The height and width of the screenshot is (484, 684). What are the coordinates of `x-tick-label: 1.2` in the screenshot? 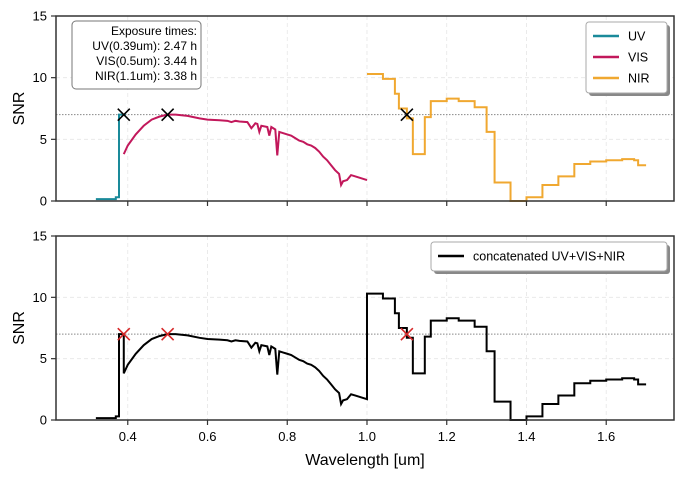 It's located at (447, 436).